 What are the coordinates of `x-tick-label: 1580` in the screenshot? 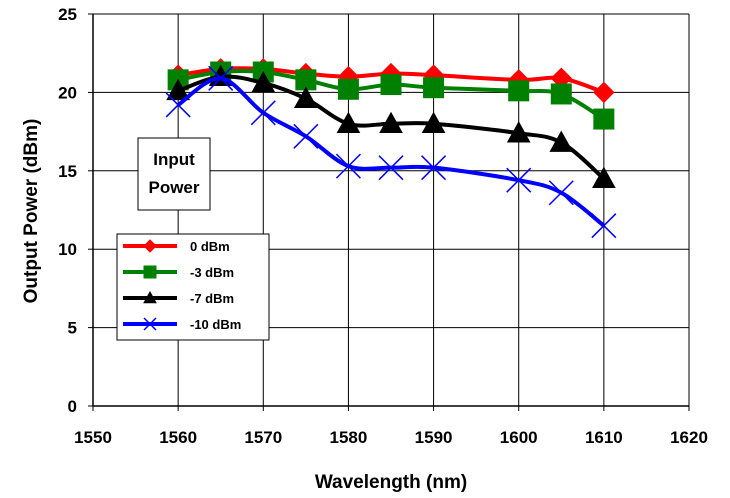 It's located at (349, 437).